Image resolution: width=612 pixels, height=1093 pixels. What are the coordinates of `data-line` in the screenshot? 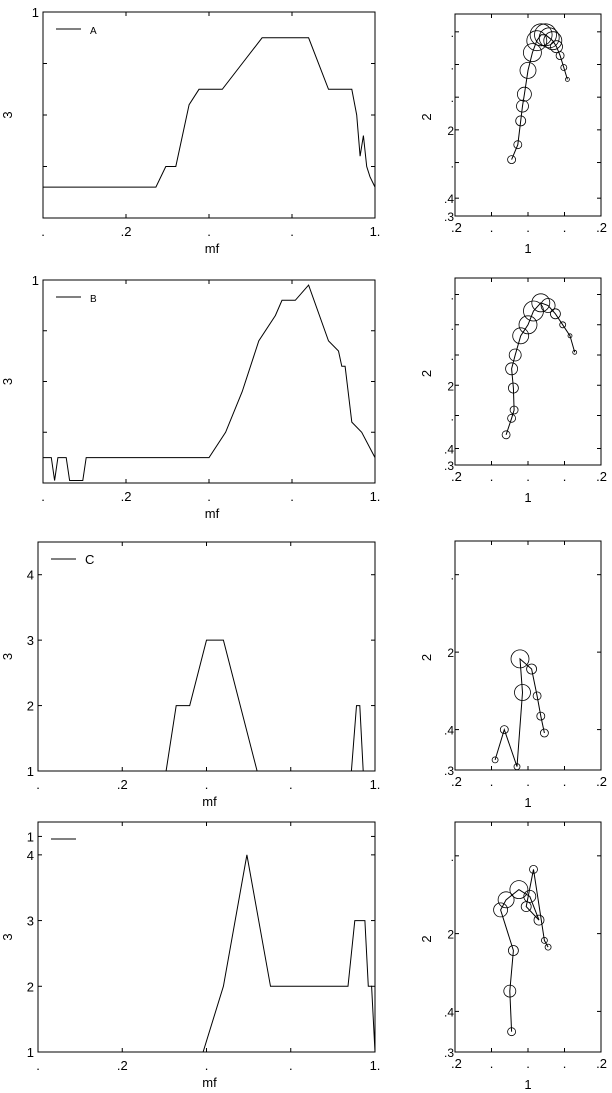 It's located at (209, 382).